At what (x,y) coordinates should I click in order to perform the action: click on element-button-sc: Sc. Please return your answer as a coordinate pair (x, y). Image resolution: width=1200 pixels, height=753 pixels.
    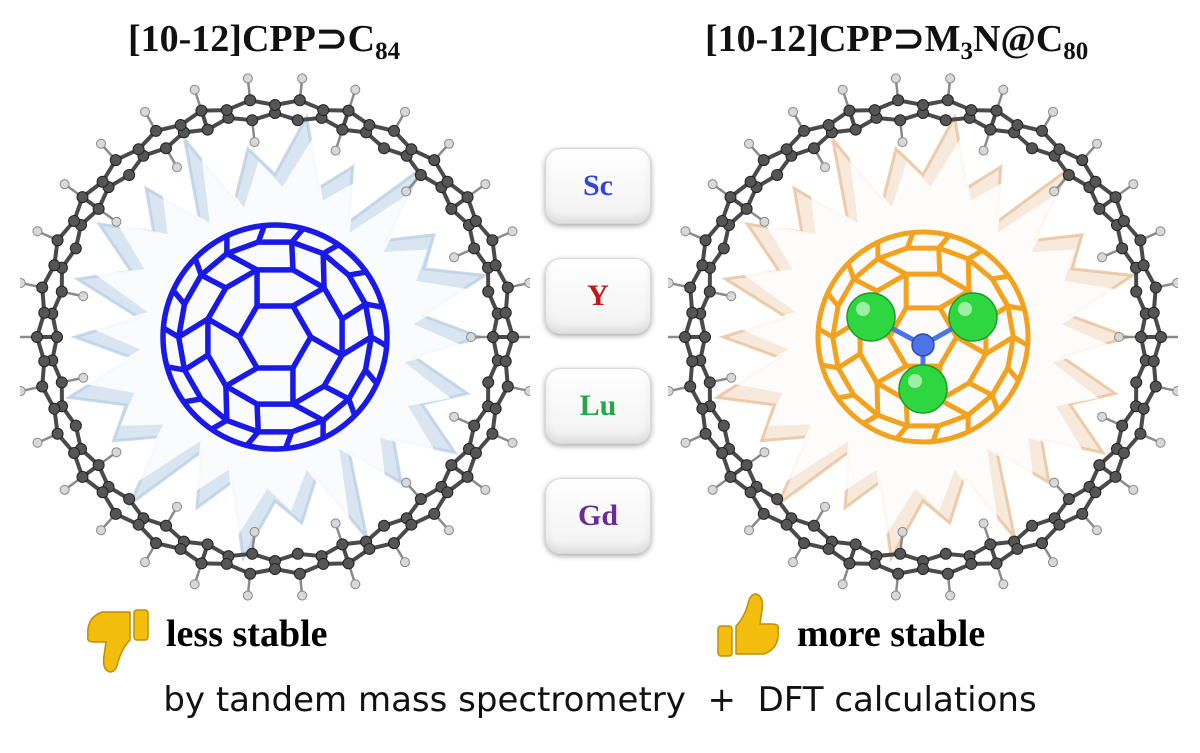
    Looking at the image, I should click on (598, 186).